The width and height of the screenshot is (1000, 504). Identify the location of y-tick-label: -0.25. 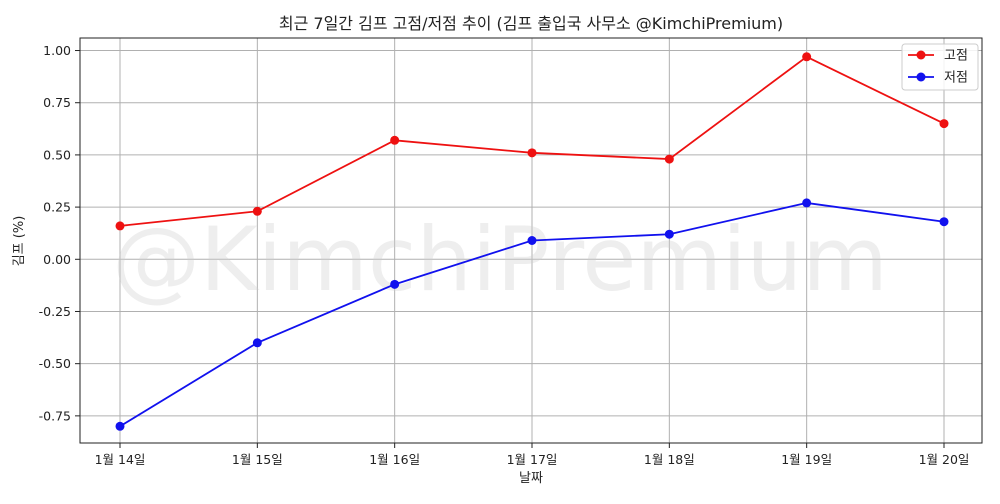
(55, 311).